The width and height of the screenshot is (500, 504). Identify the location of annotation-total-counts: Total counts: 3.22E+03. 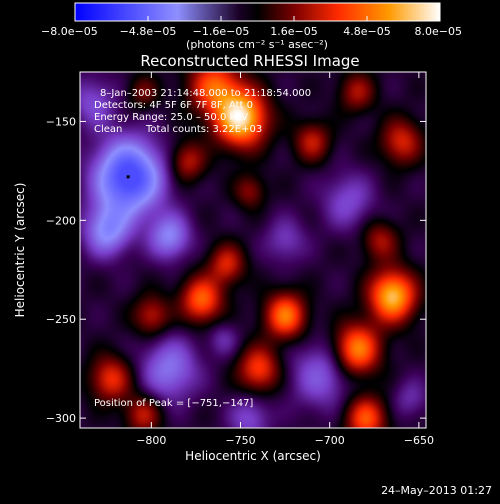
(203, 129).